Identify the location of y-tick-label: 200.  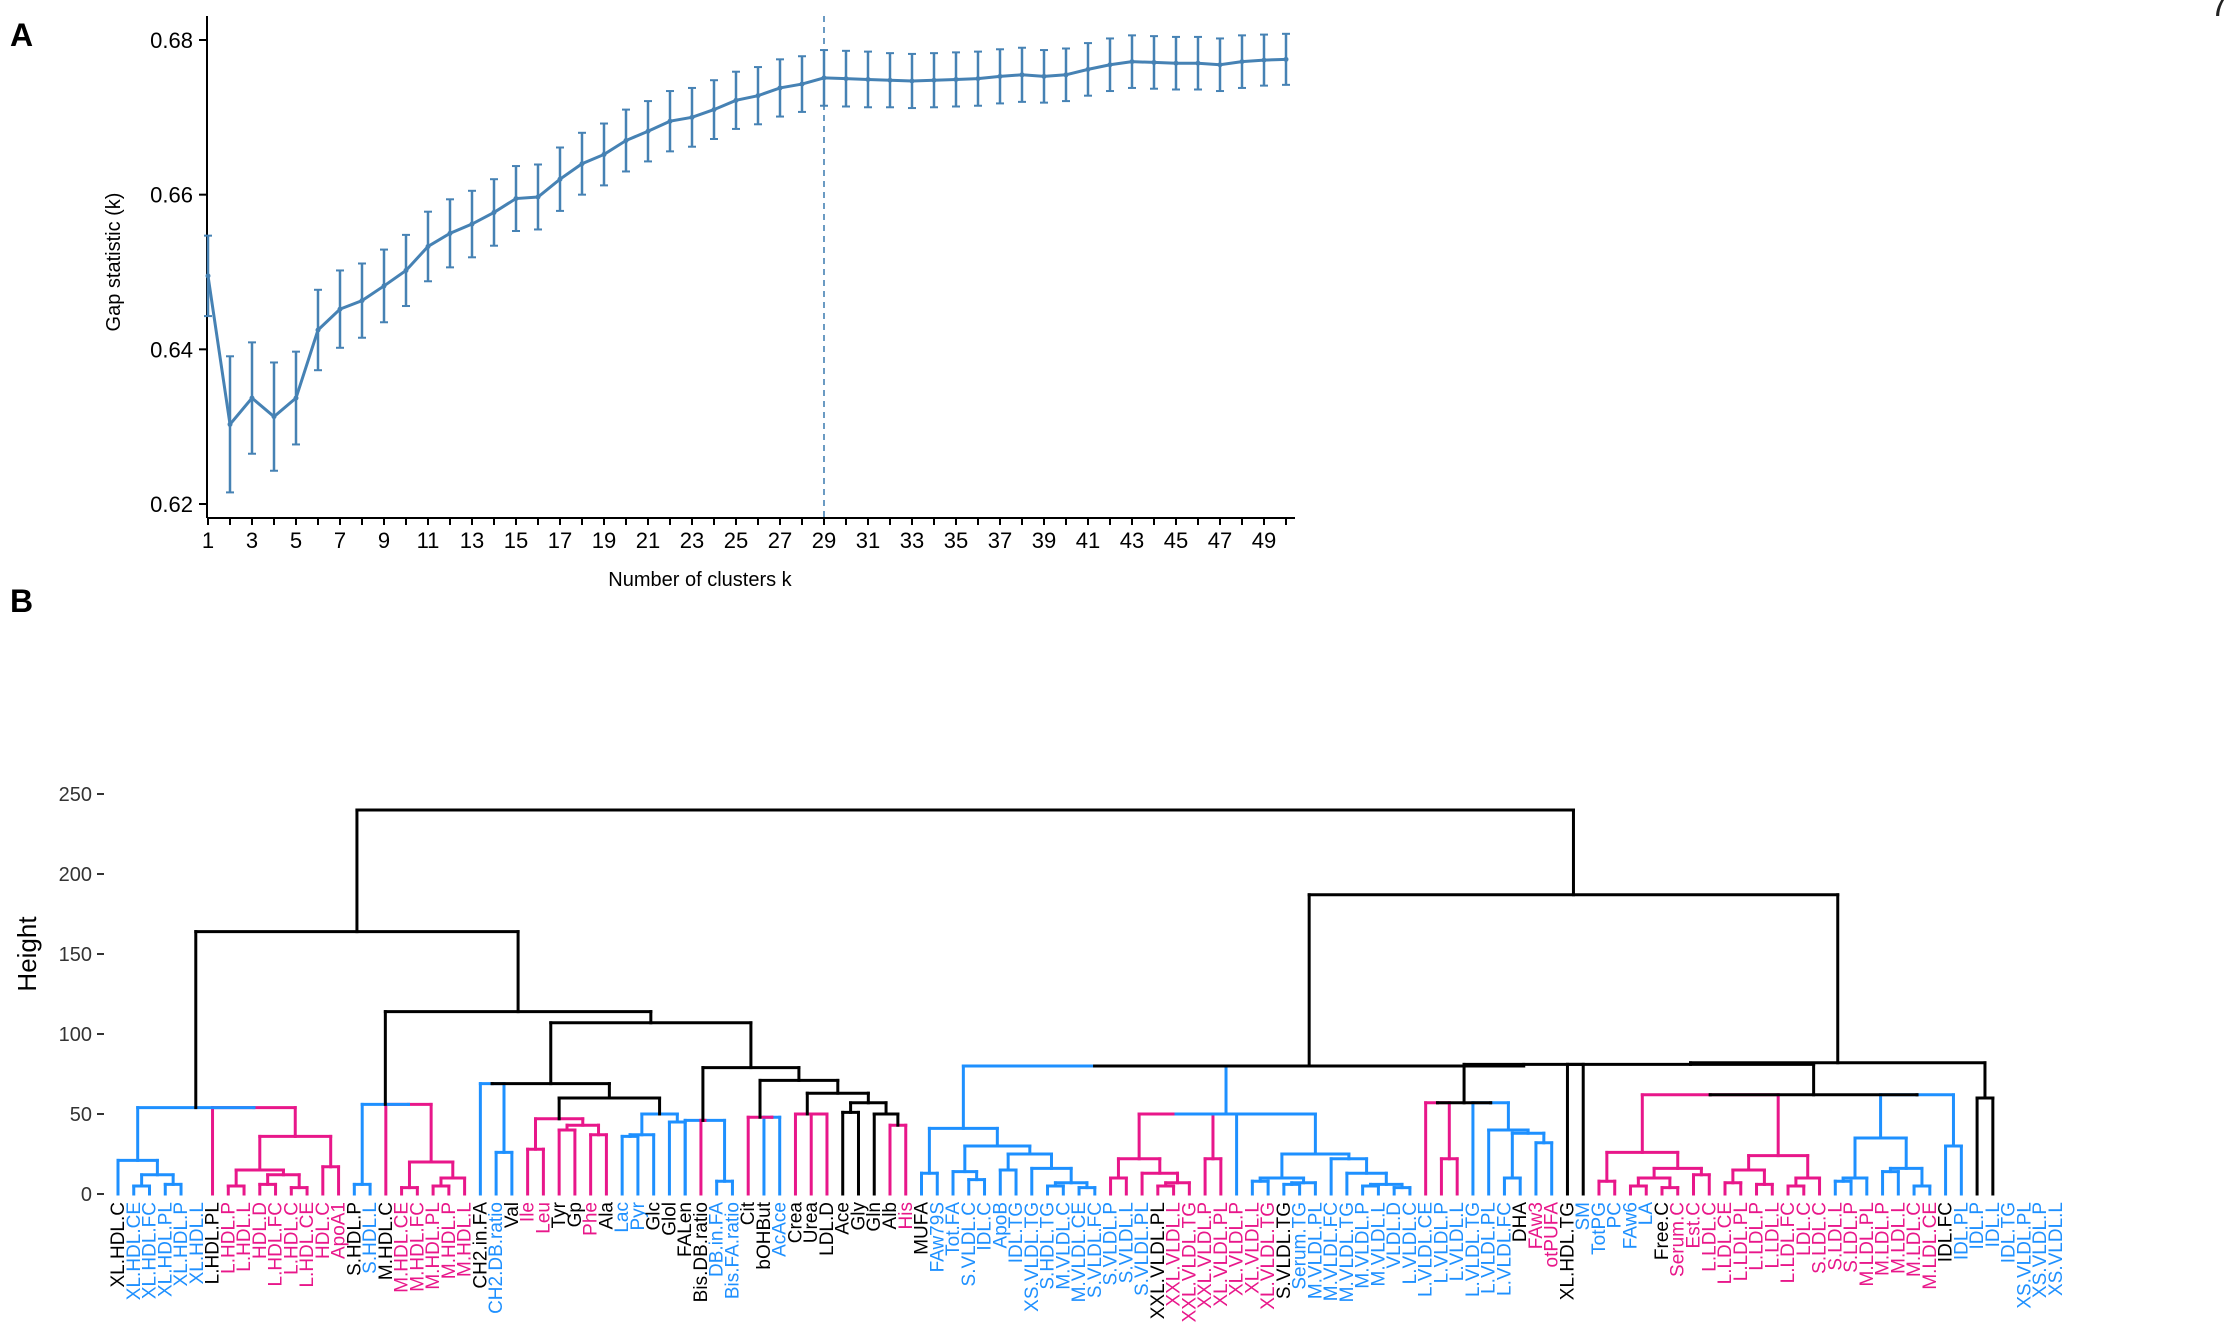
(75, 875).